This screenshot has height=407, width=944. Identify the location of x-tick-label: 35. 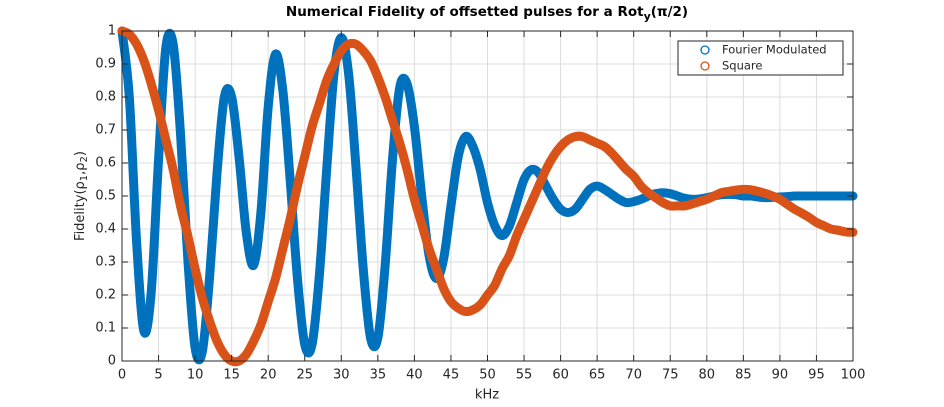
(378, 375).